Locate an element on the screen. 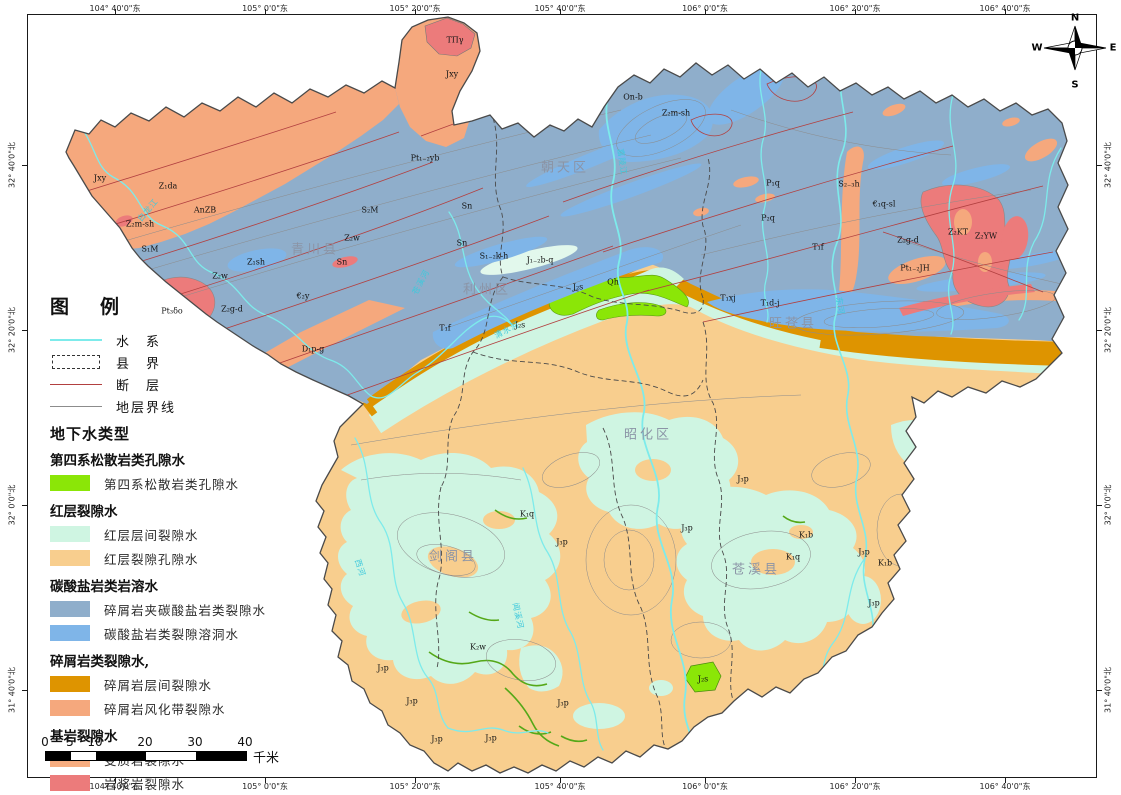 The width and height of the screenshot is (1121, 795). axis-label-right: 32° 0'0"北 is located at coordinates (1108, 505).